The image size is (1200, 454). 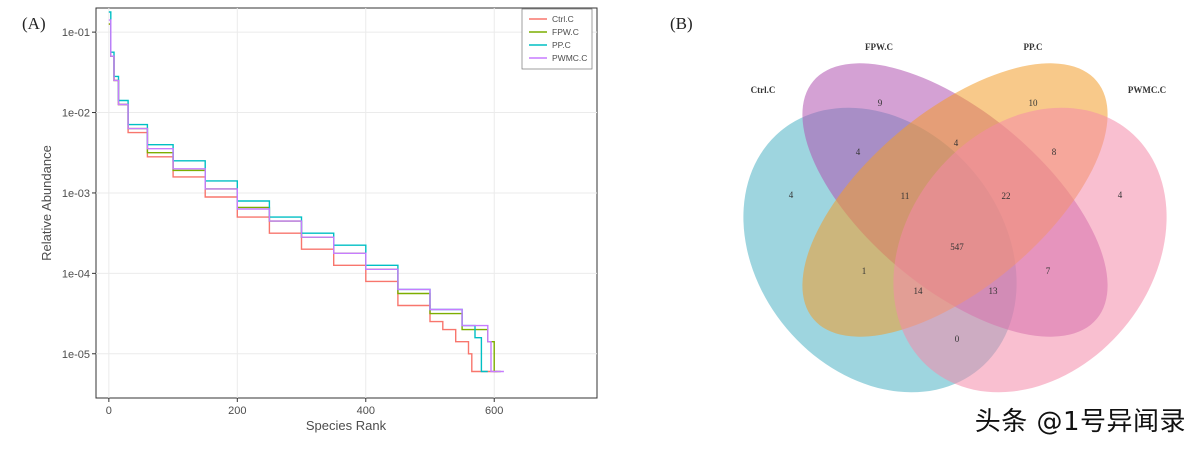 I want to click on venn-set-labels: Ctrl.C FPW.C PP.C PWMC.C, so click(x=959, y=68).